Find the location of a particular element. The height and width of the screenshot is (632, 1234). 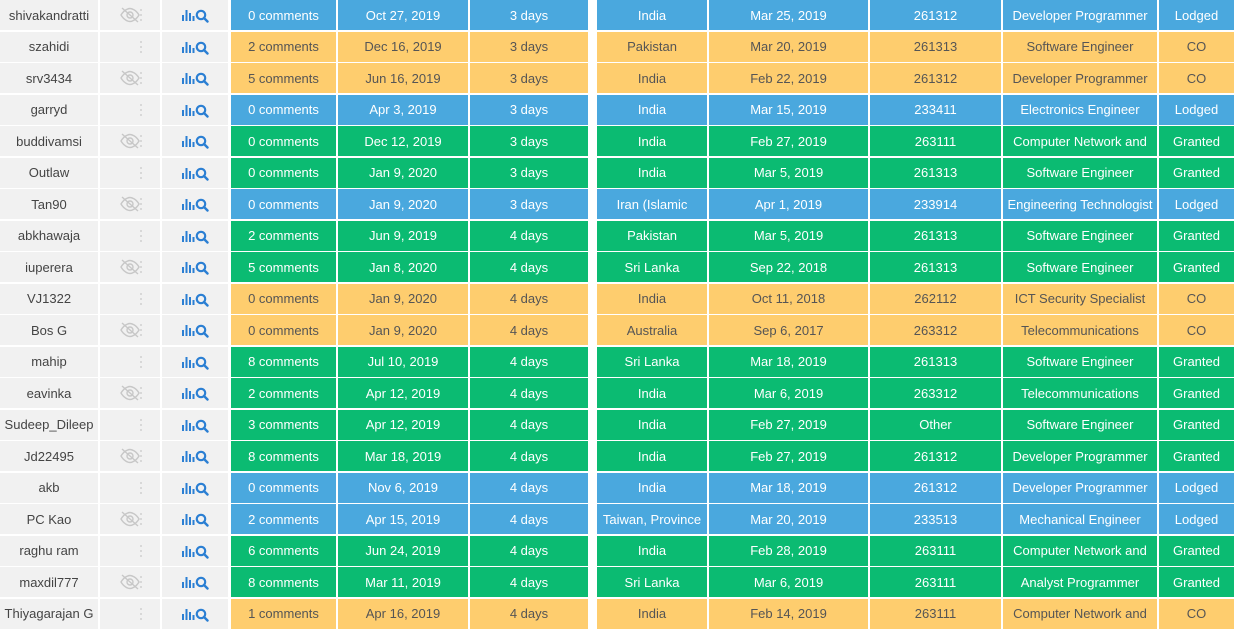

username-link: PC Kao is located at coordinates (49, 519).